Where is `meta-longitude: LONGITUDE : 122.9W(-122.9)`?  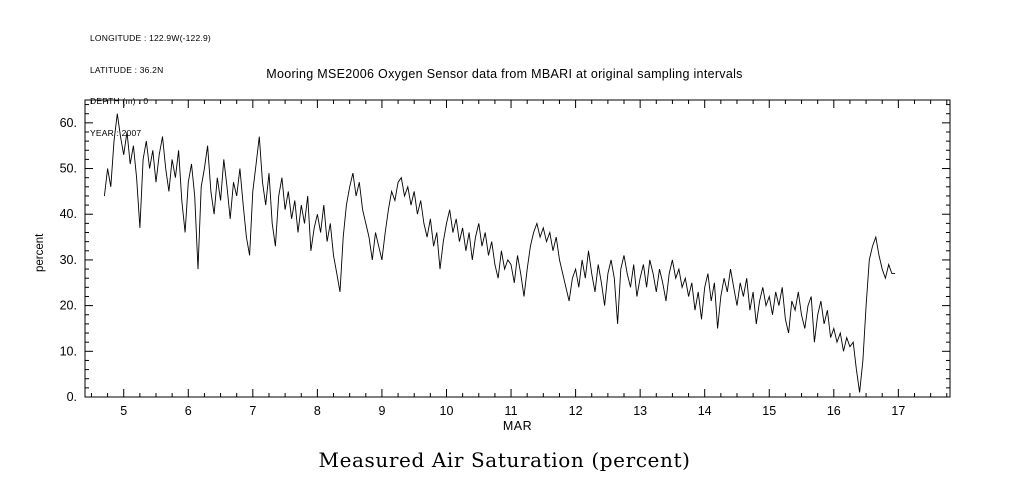
meta-longitude: LONGITUDE : 122.9W(-122.9) is located at coordinates (150, 38).